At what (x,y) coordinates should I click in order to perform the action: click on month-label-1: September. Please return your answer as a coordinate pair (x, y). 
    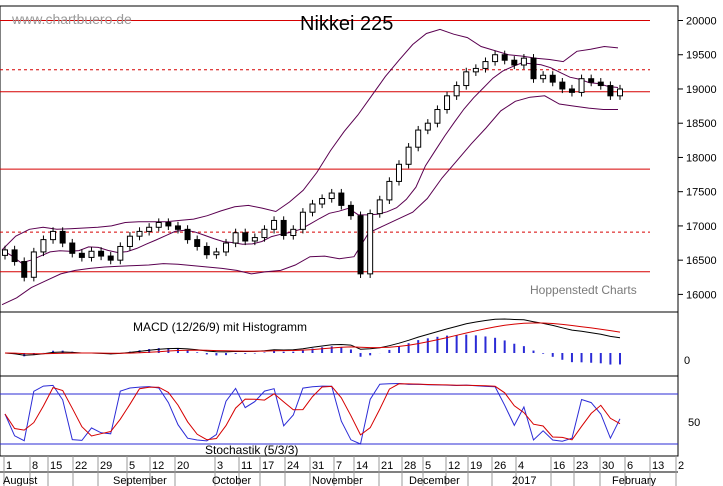
    Looking at the image, I should click on (140, 480).